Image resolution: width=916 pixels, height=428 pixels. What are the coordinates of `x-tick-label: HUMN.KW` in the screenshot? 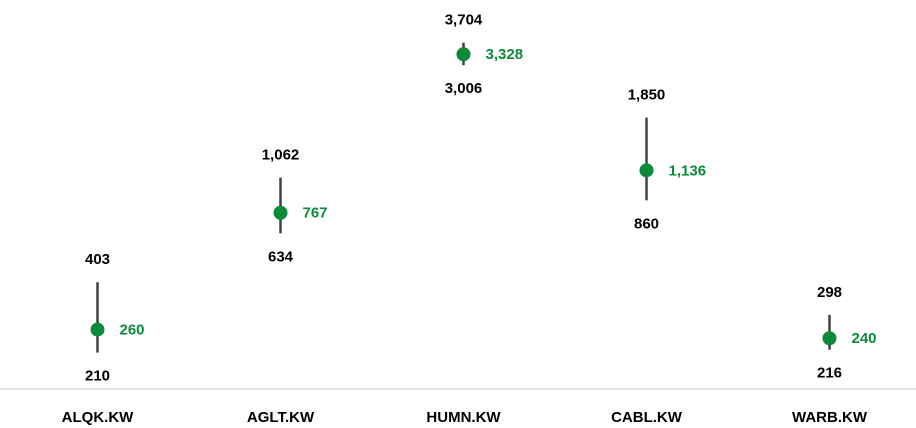 It's located at (463, 417).